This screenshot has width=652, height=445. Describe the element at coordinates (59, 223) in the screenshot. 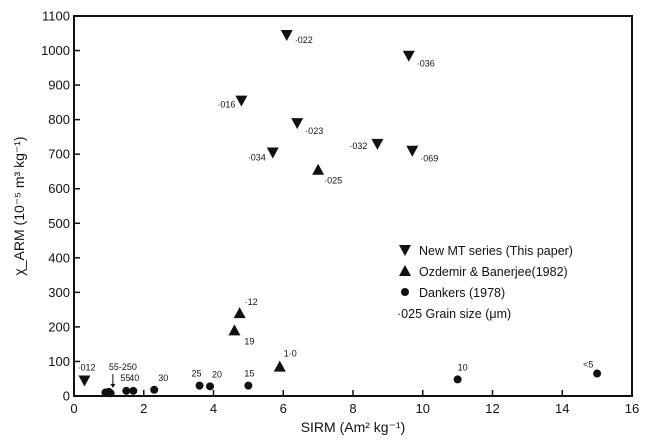

I see `y-tick-label: 500` at that location.